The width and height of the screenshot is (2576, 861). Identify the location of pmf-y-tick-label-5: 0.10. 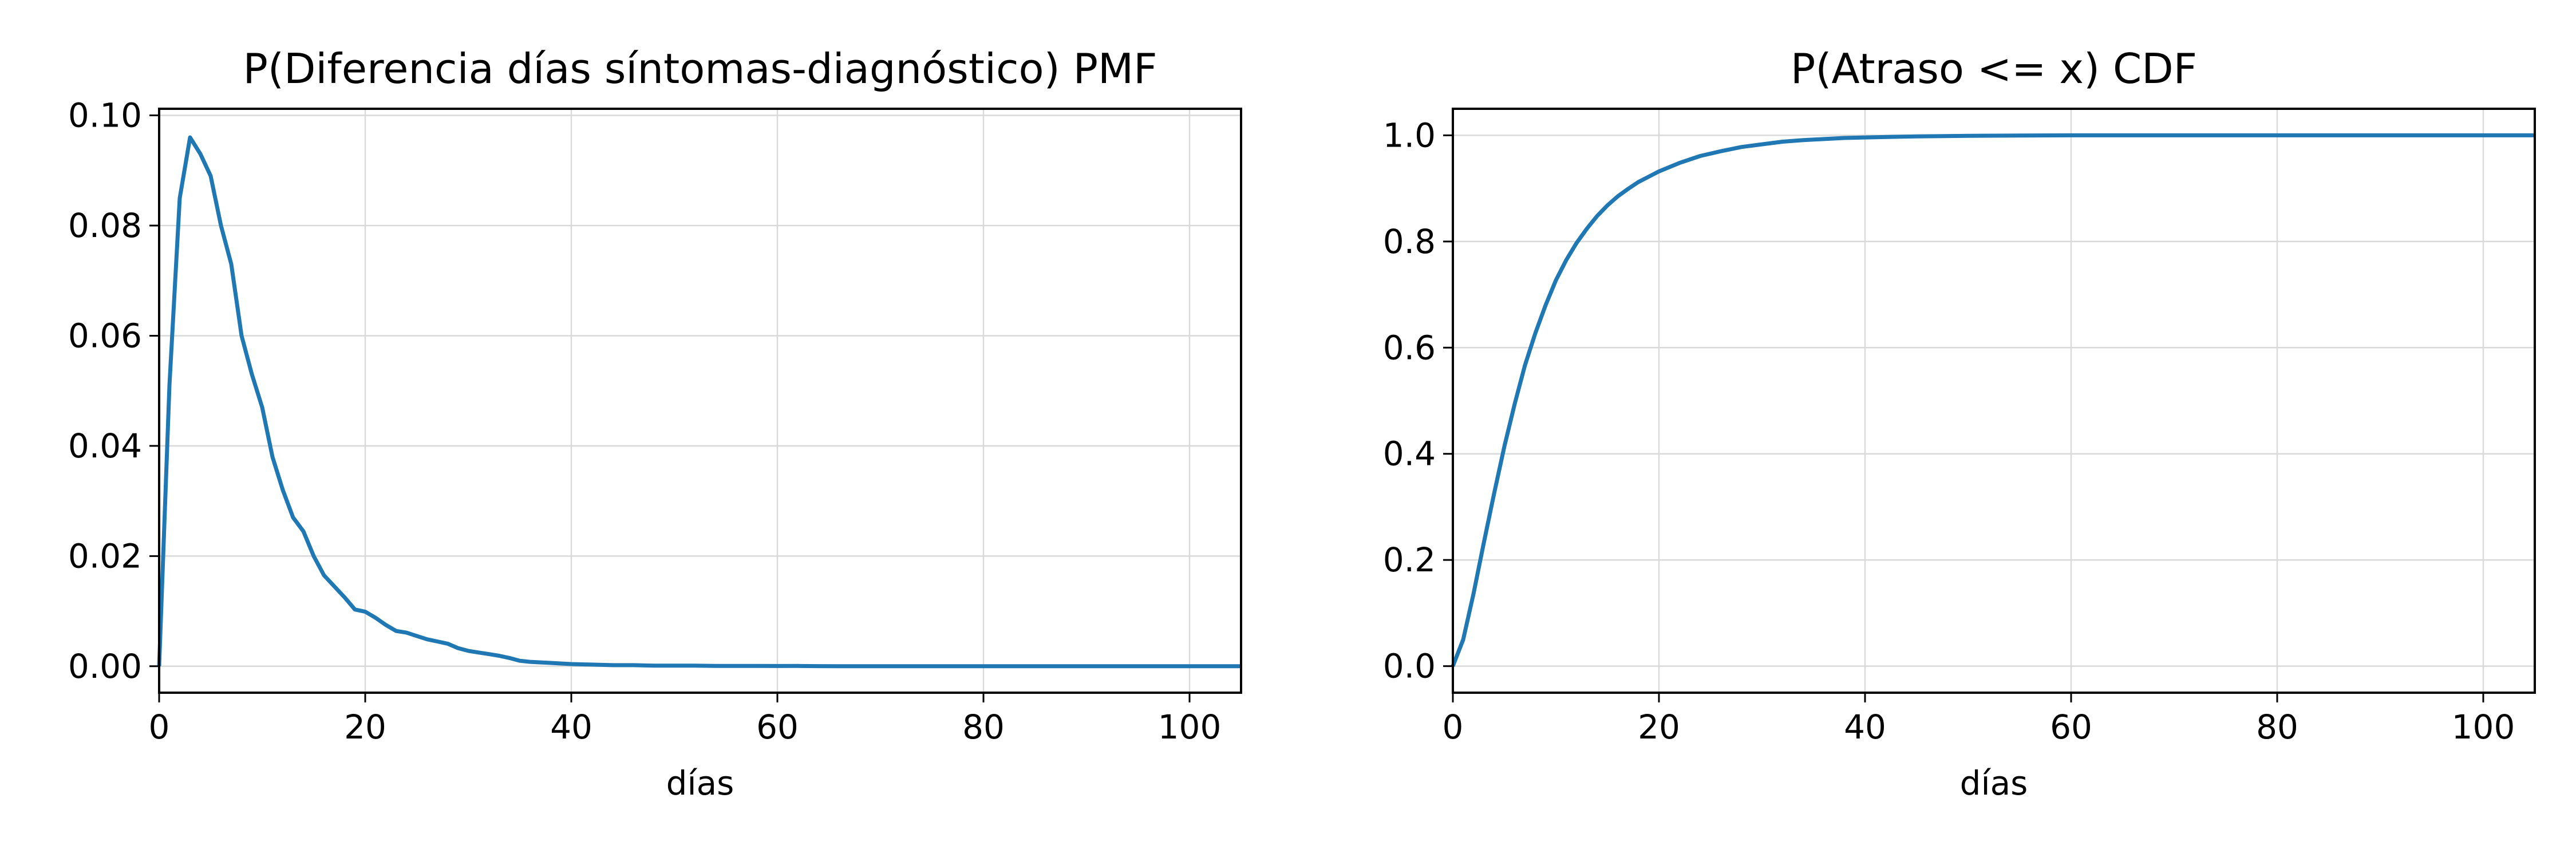
(105, 115).